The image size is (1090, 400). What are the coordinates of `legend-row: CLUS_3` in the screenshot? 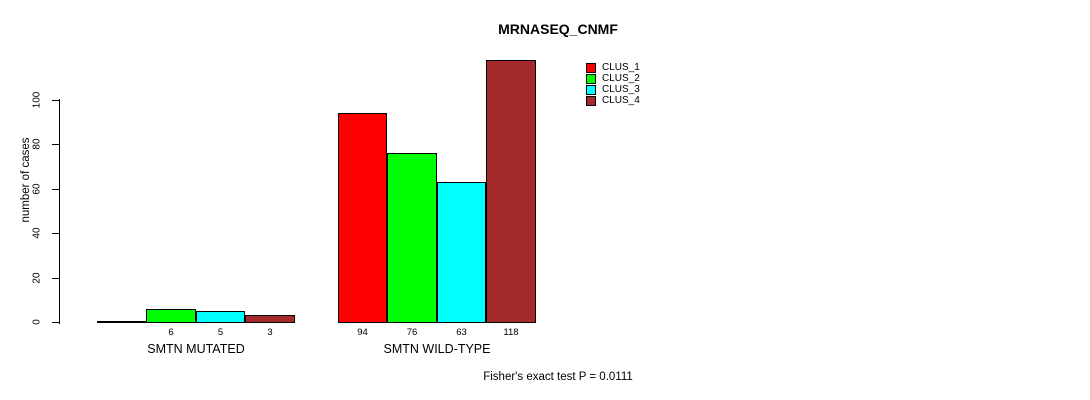 It's located at (613, 90).